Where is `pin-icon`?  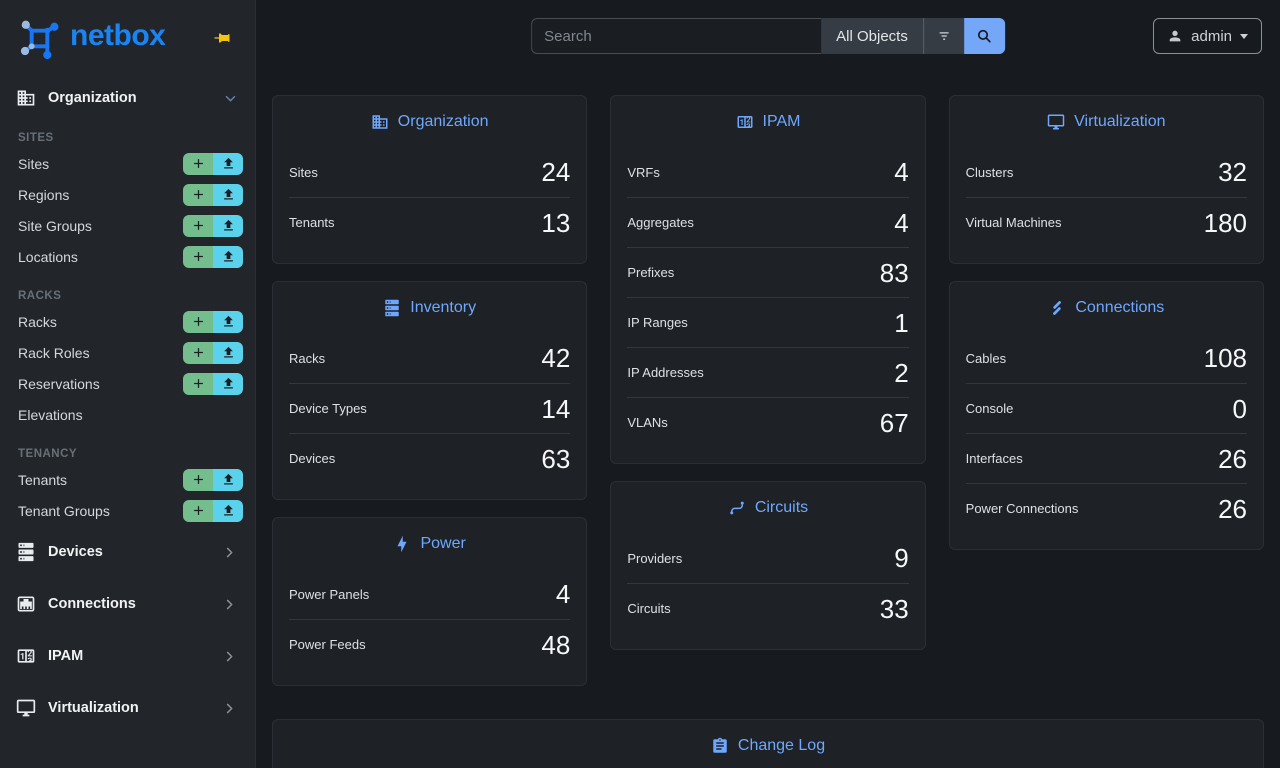 pin-icon is located at coordinates (222, 38).